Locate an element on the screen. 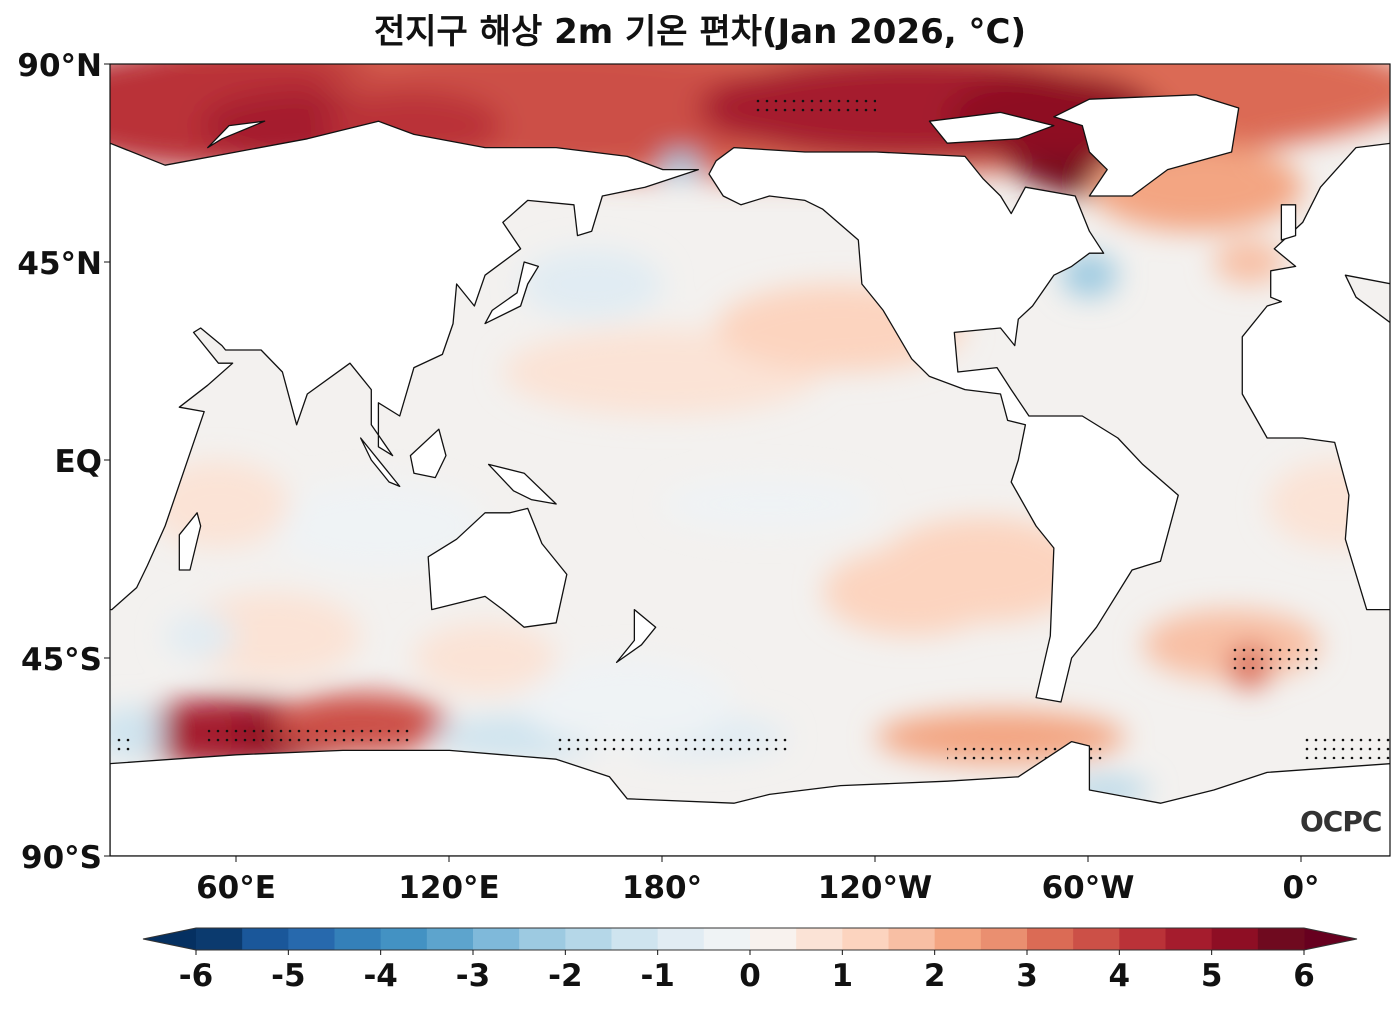 The height and width of the screenshot is (1011, 1400). colorbar-tick-label: -6 is located at coordinates (196, 976).